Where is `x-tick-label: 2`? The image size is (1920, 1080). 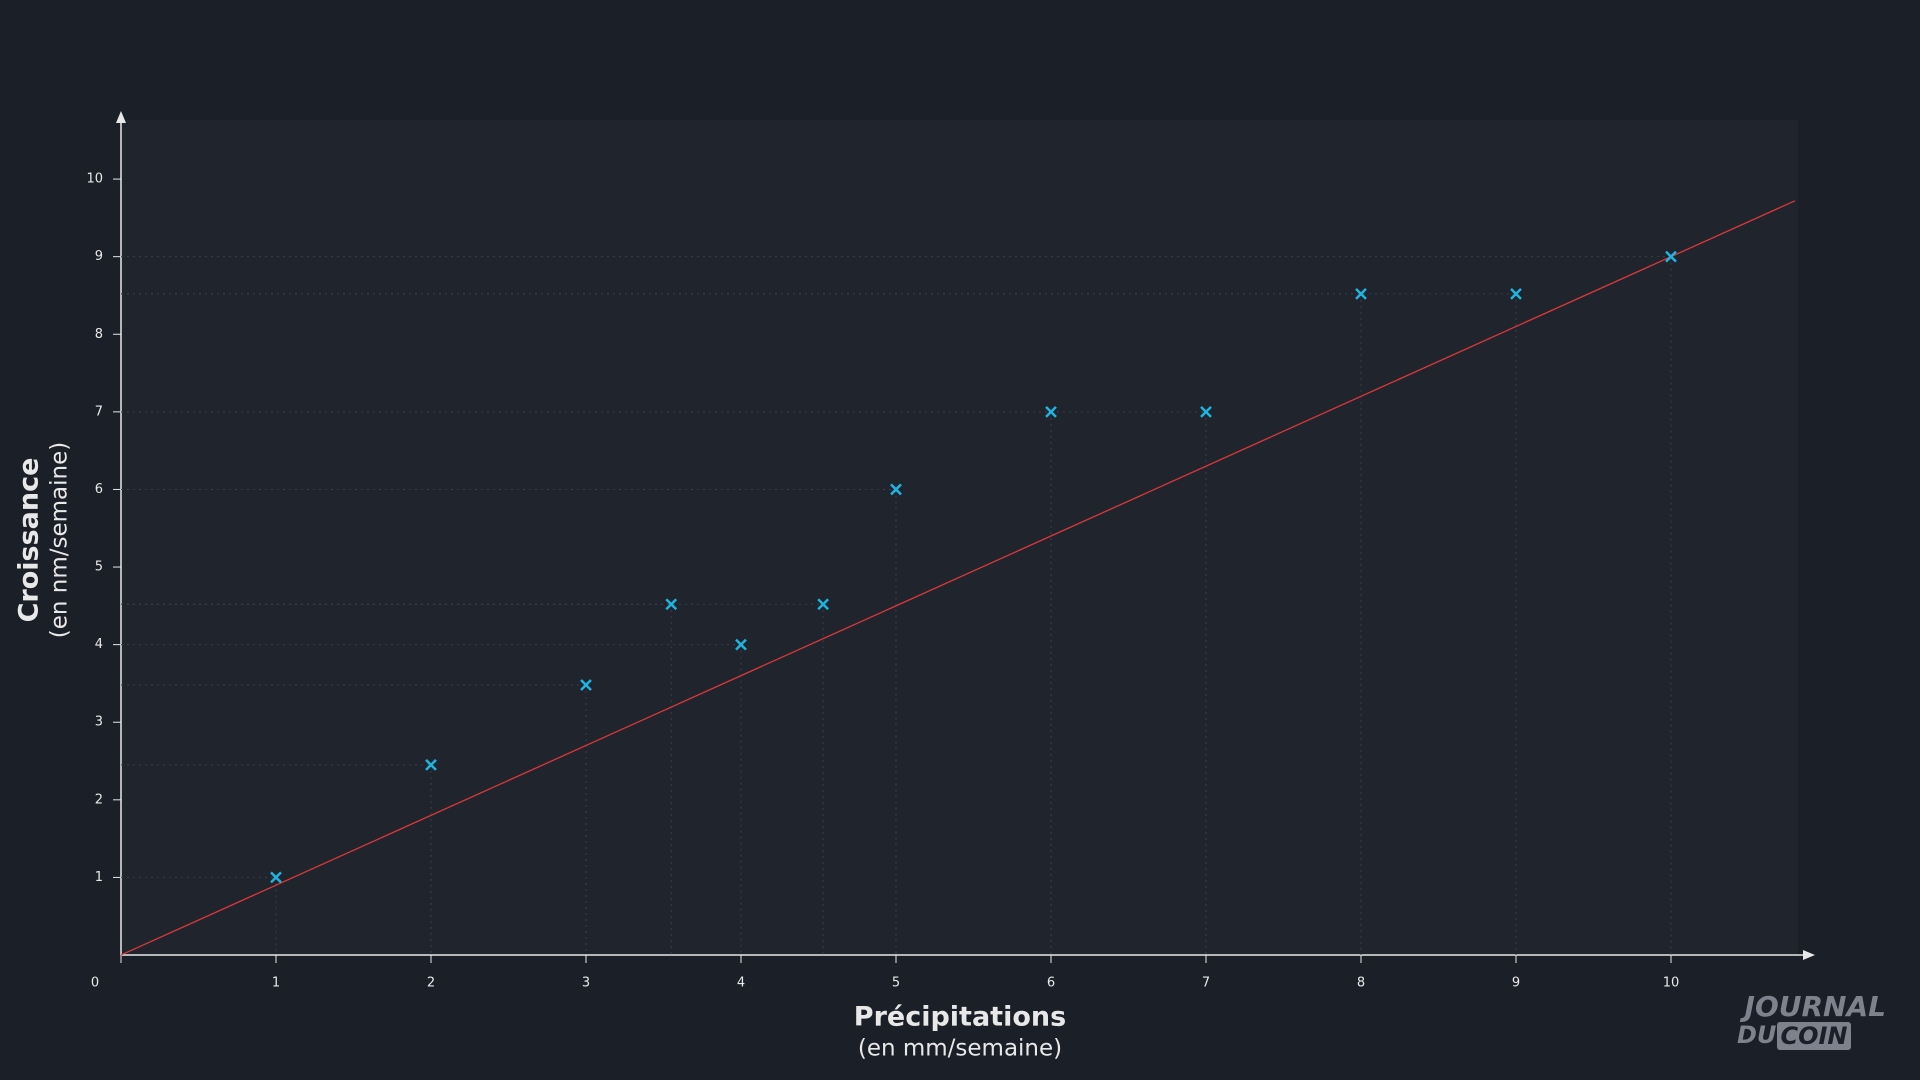 x-tick-label: 2 is located at coordinates (431, 983).